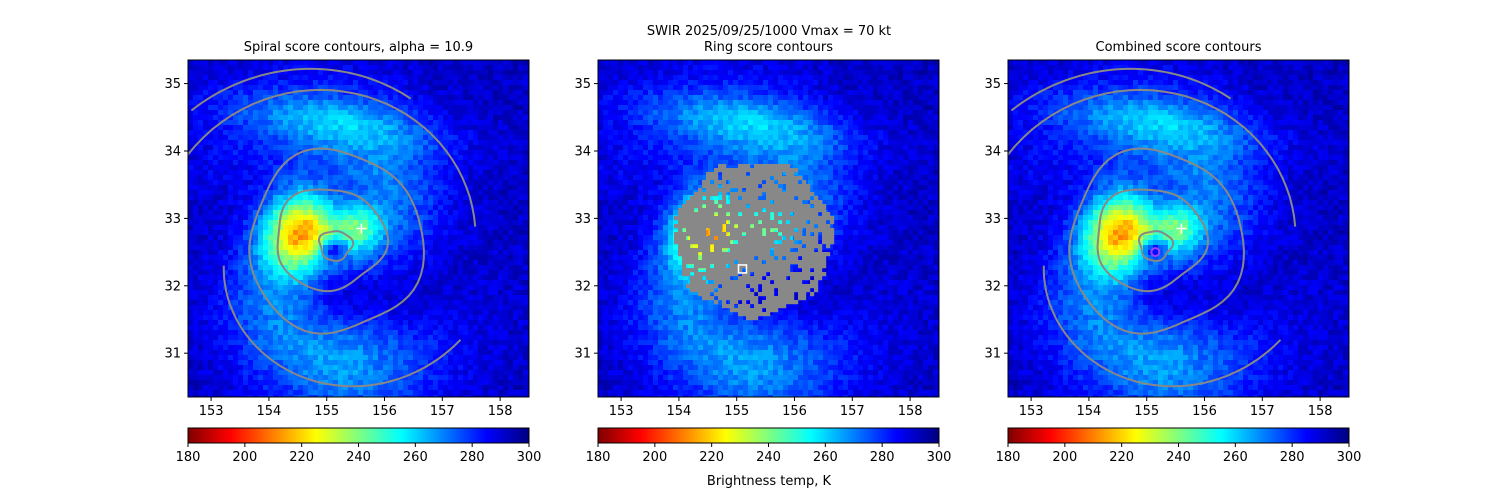  What do you see at coordinates (769, 481) in the screenshot?
I see `colorbar-label: Brightness temp, K` at bounding box center [769, 481].